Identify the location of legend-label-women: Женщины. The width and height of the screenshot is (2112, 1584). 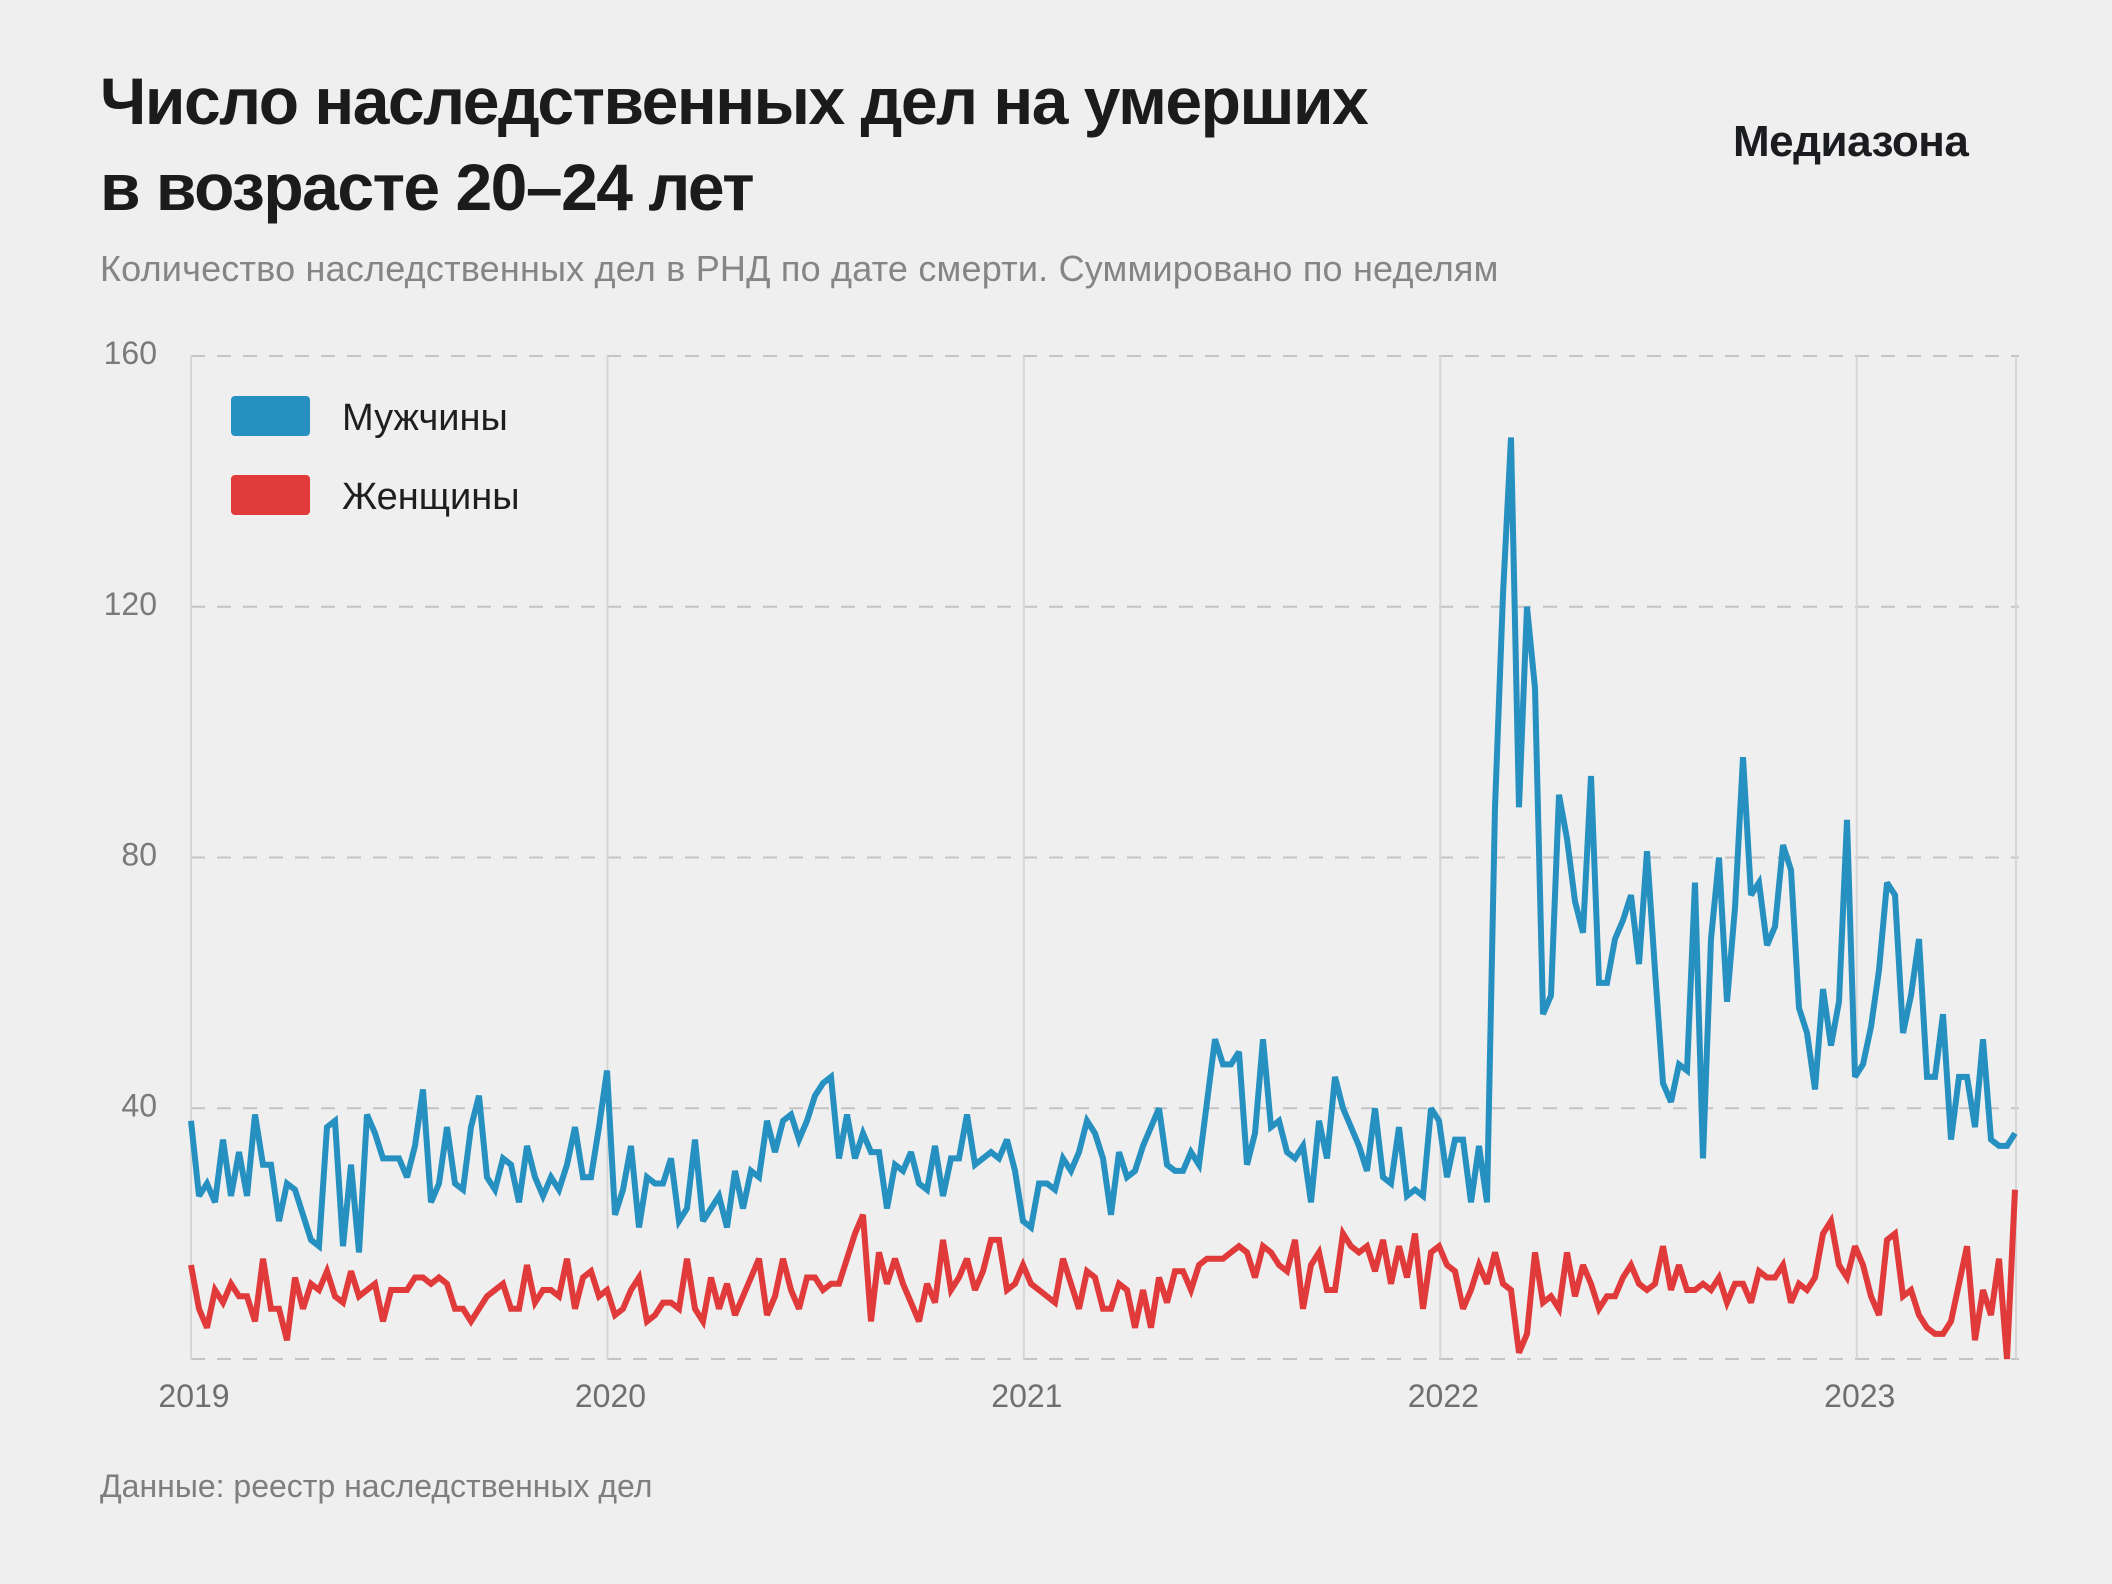
(431, 497).